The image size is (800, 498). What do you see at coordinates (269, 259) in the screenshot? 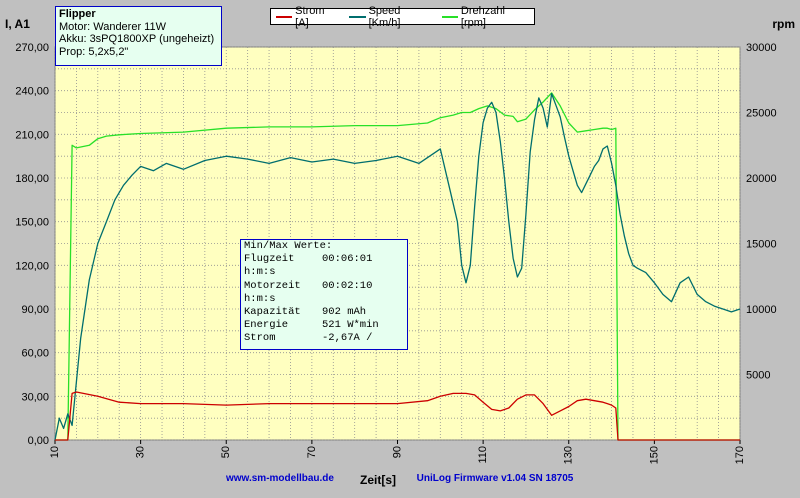
I see `stats-label: Flugzeit` at bounding box center [269, 259].